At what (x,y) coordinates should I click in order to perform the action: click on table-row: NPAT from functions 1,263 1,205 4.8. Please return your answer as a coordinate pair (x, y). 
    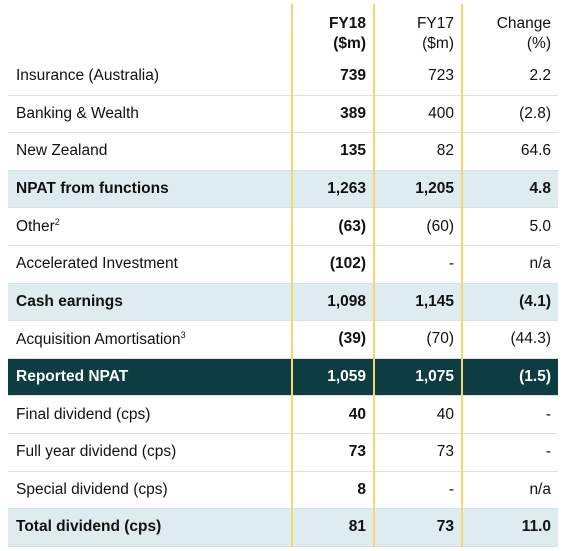
    Looking at the image, I should click on (283, 189).